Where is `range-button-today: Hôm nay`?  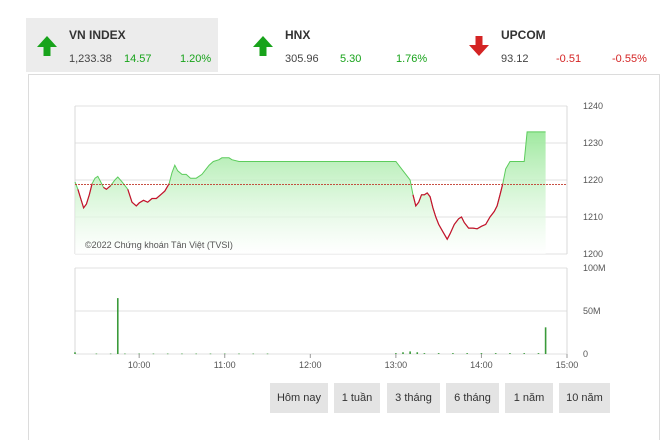
range-button-today: Hôm nay is located at coordinates (299, 398).